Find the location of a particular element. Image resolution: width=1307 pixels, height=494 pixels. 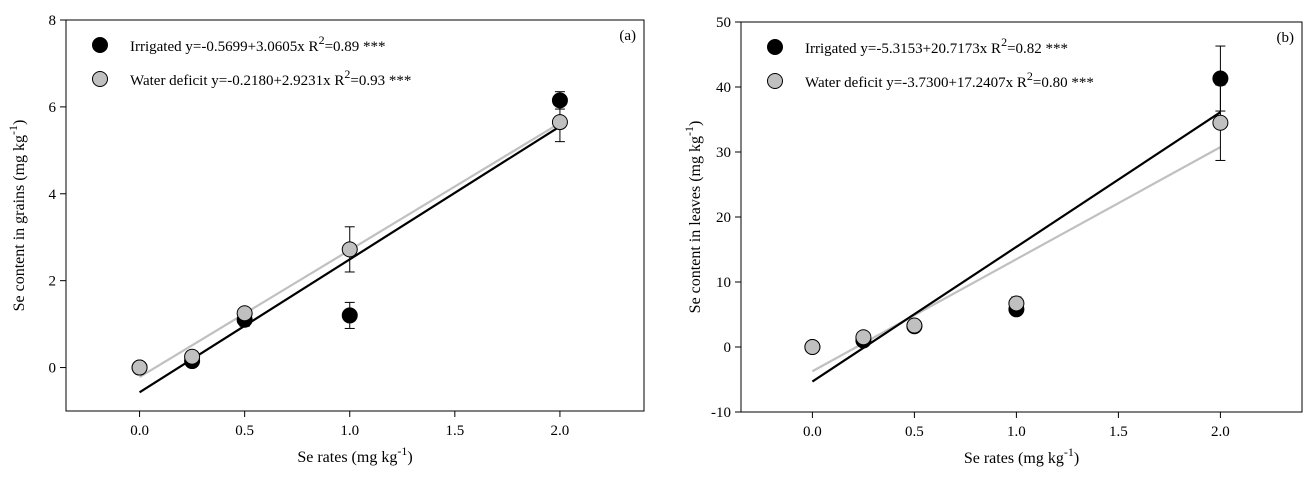

y-axis-label: Se content in grains (mg kg-1) is located at coordinates (17, 216).